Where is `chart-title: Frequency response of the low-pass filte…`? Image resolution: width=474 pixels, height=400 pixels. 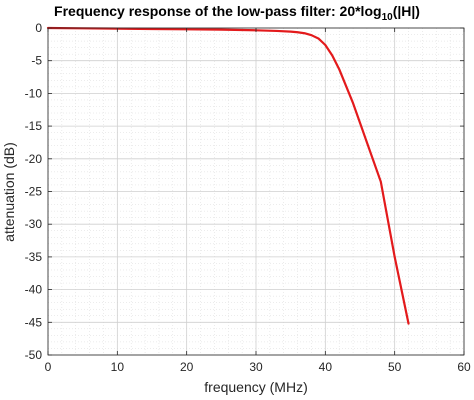 chart-title: Frequency response of the low-pass filte… is located at coordinates (237, 13).